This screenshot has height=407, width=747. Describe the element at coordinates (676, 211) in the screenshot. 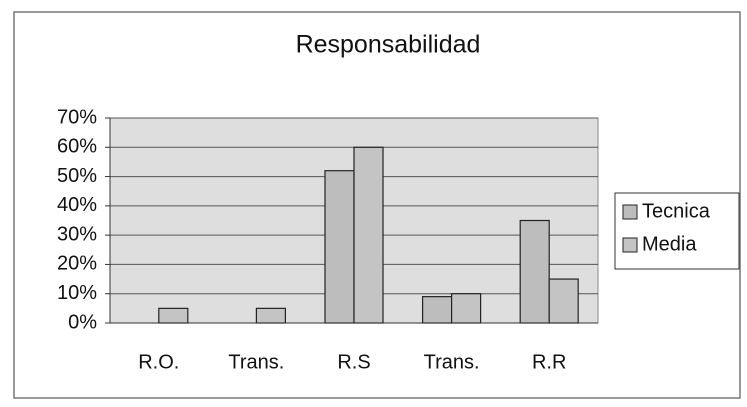

I see `legend-label: Tecnica` at that location.